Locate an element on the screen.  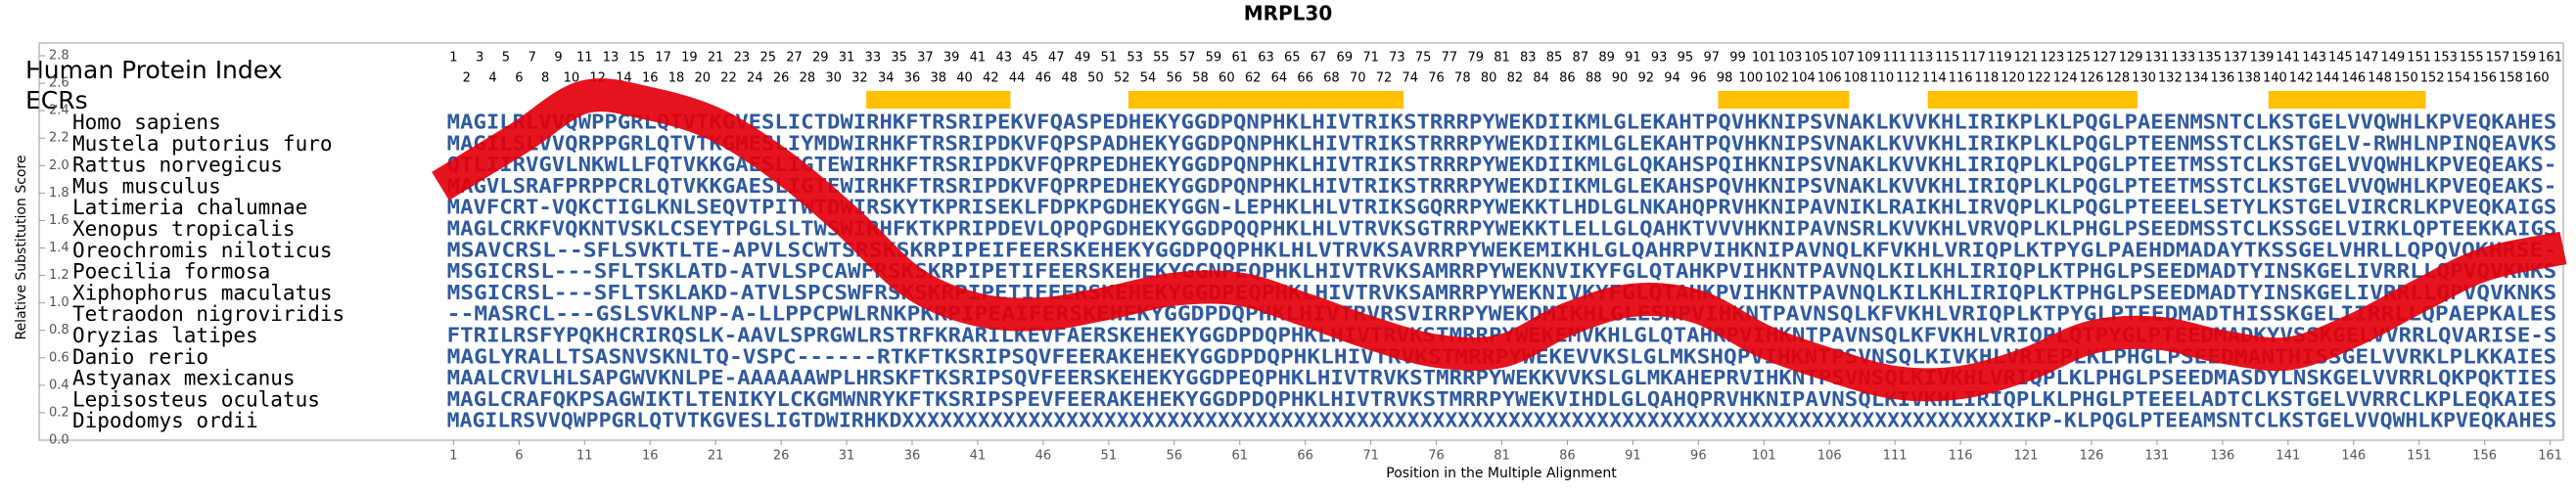
position-index: 85 is located at coordinates (1555, 59).